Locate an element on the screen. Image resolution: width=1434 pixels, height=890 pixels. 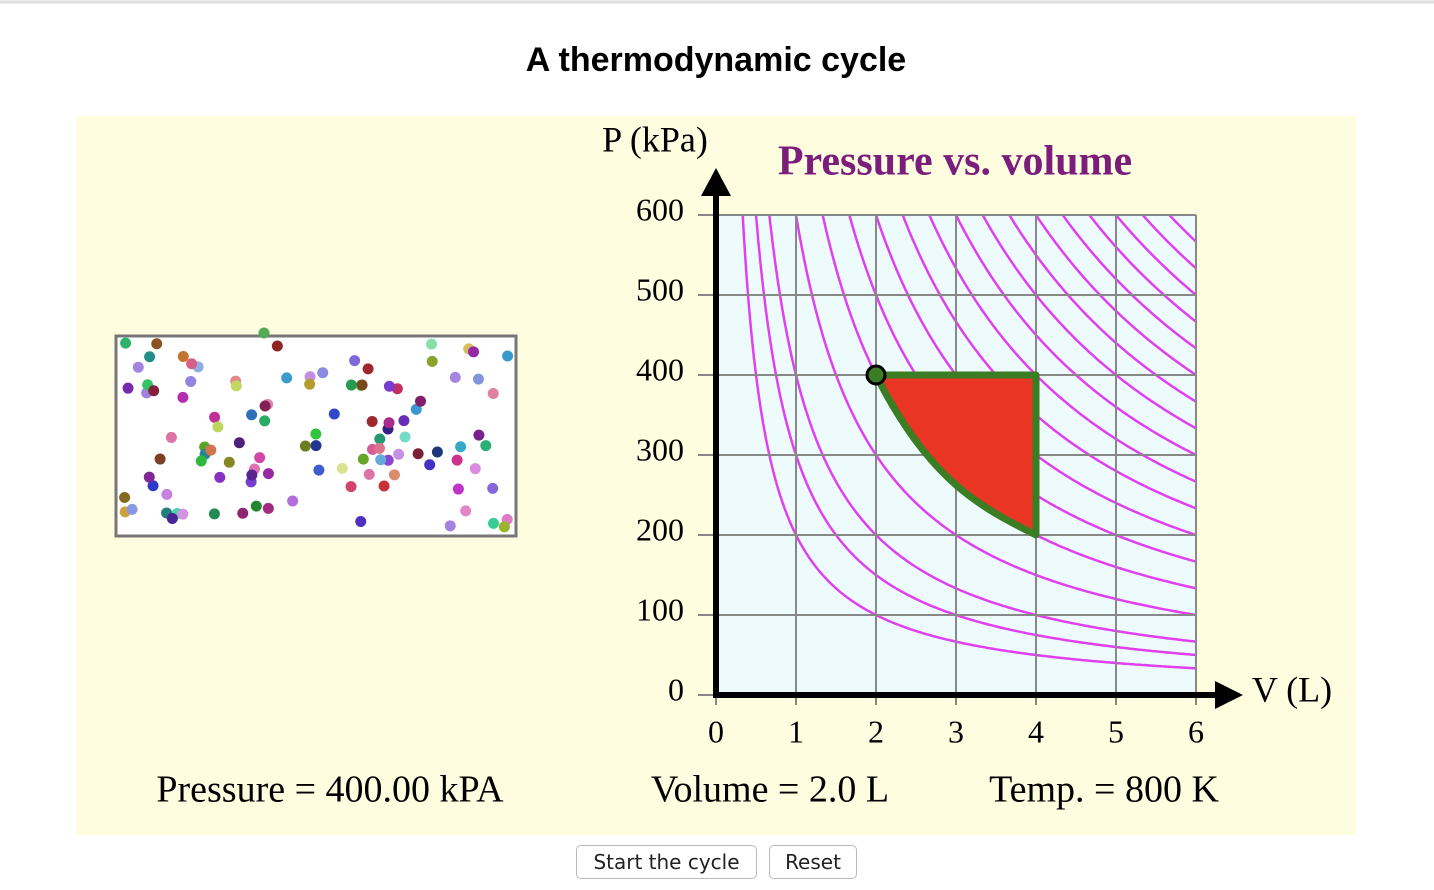
x-tick-label: 6 is located at coordinates (1196, 731).